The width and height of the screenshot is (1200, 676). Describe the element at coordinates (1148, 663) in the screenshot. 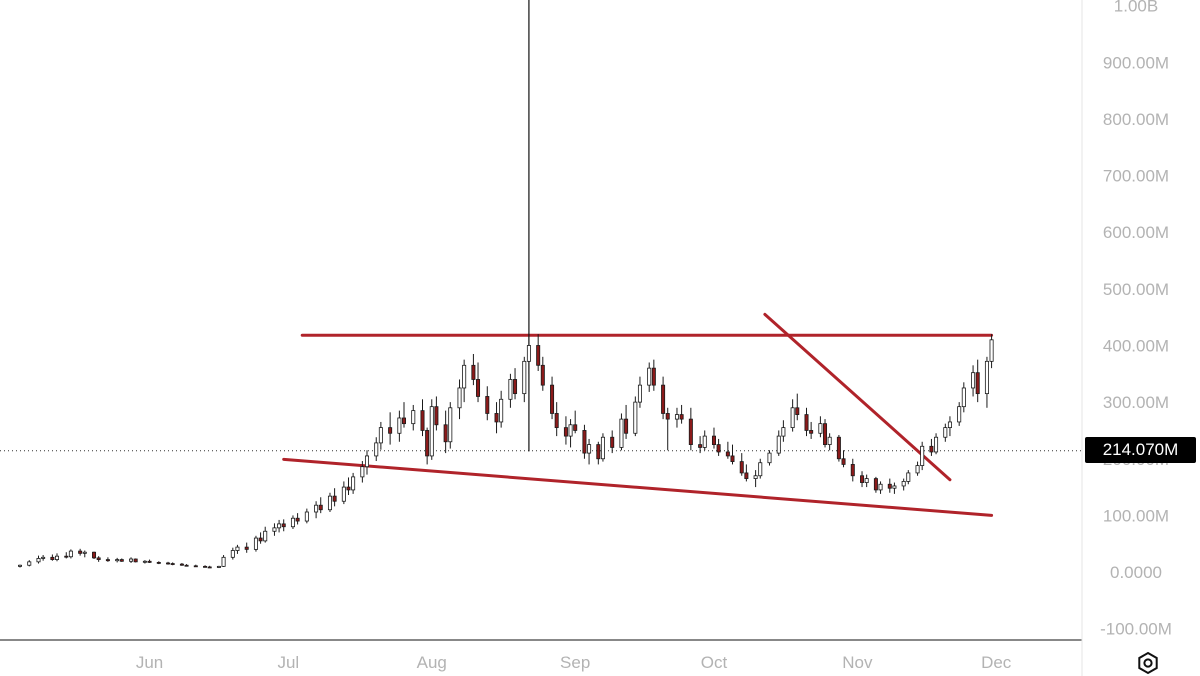

I see `gear-icon` at that location.